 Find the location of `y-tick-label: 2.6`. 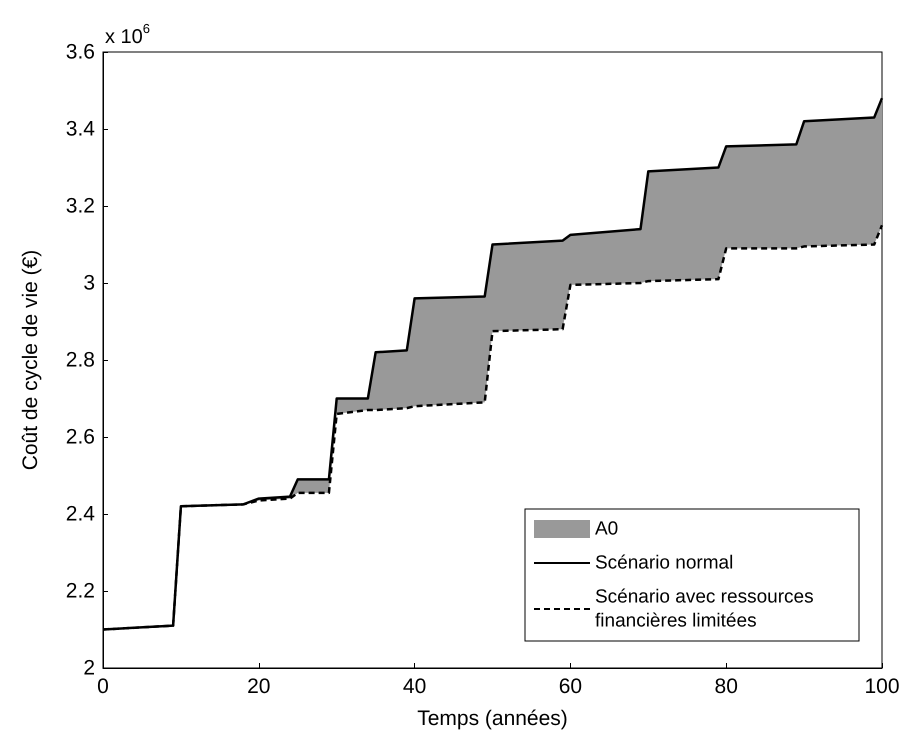

y-tick-label: 2.6 is located at coordinates (80, 437).